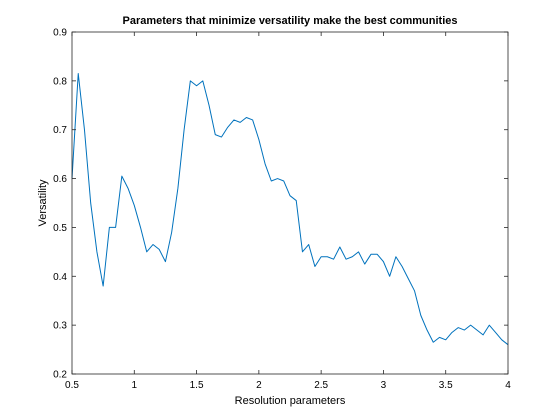 The width and height of the screenshot is (560, 420). What do you see at coordinates (72, 385) in the screenshot?
I see `x-tick-label: 0.5` at bounding box center [72, 385].